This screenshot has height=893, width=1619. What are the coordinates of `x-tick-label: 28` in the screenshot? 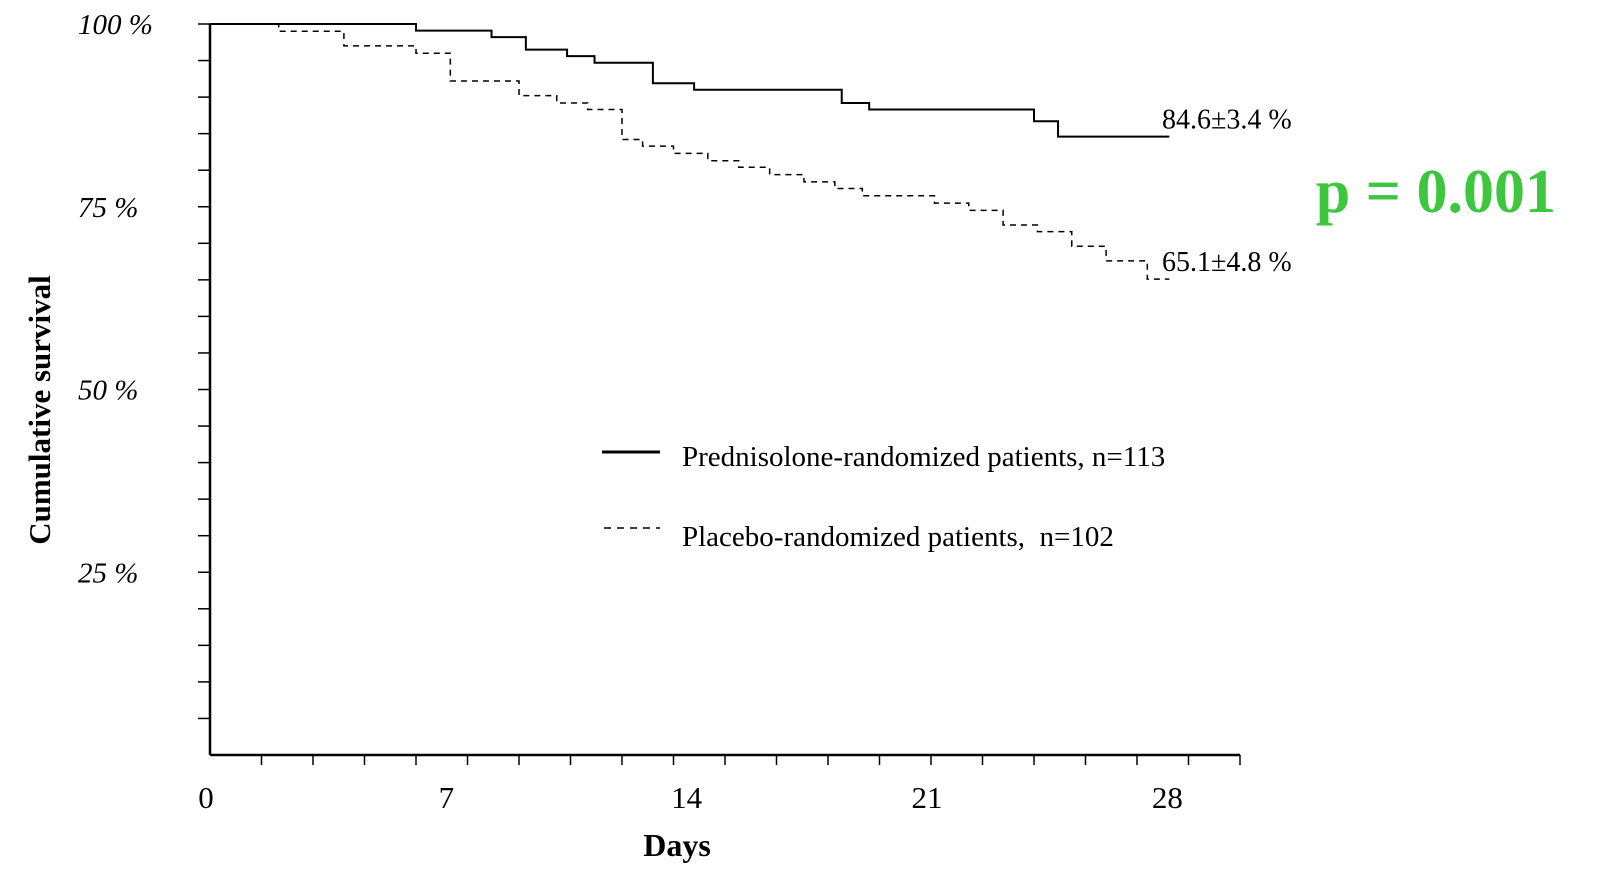 It's located at (1167, 797).